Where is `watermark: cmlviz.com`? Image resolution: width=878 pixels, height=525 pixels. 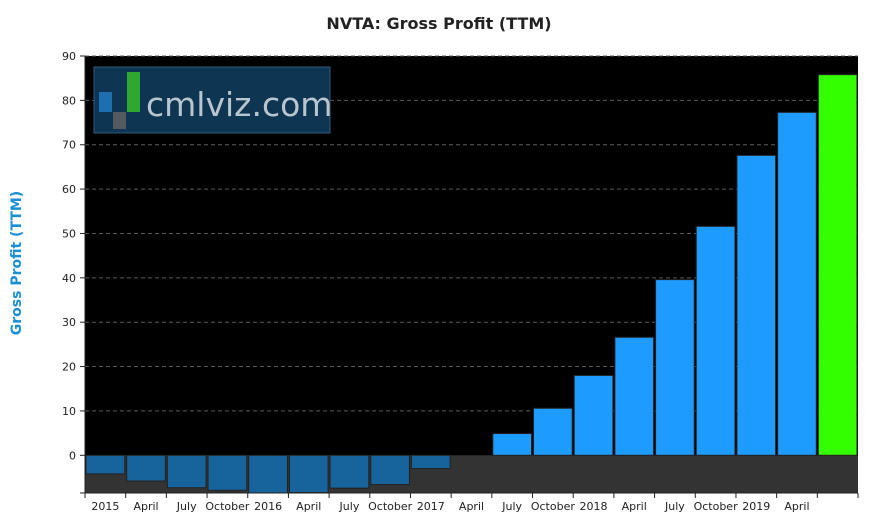
watermark: cmlviz.com is located at coordinates (212, 100).